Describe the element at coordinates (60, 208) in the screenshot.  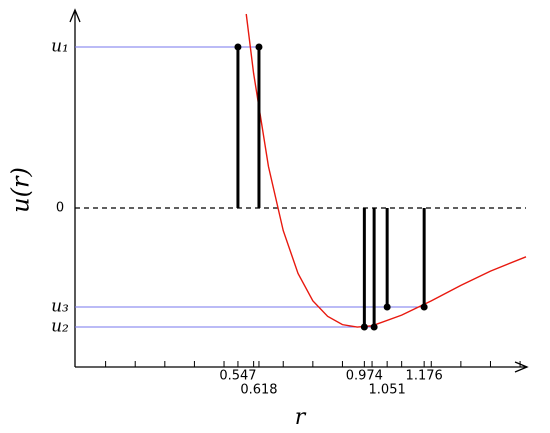
I see `y-tick-label: 0` at that location.